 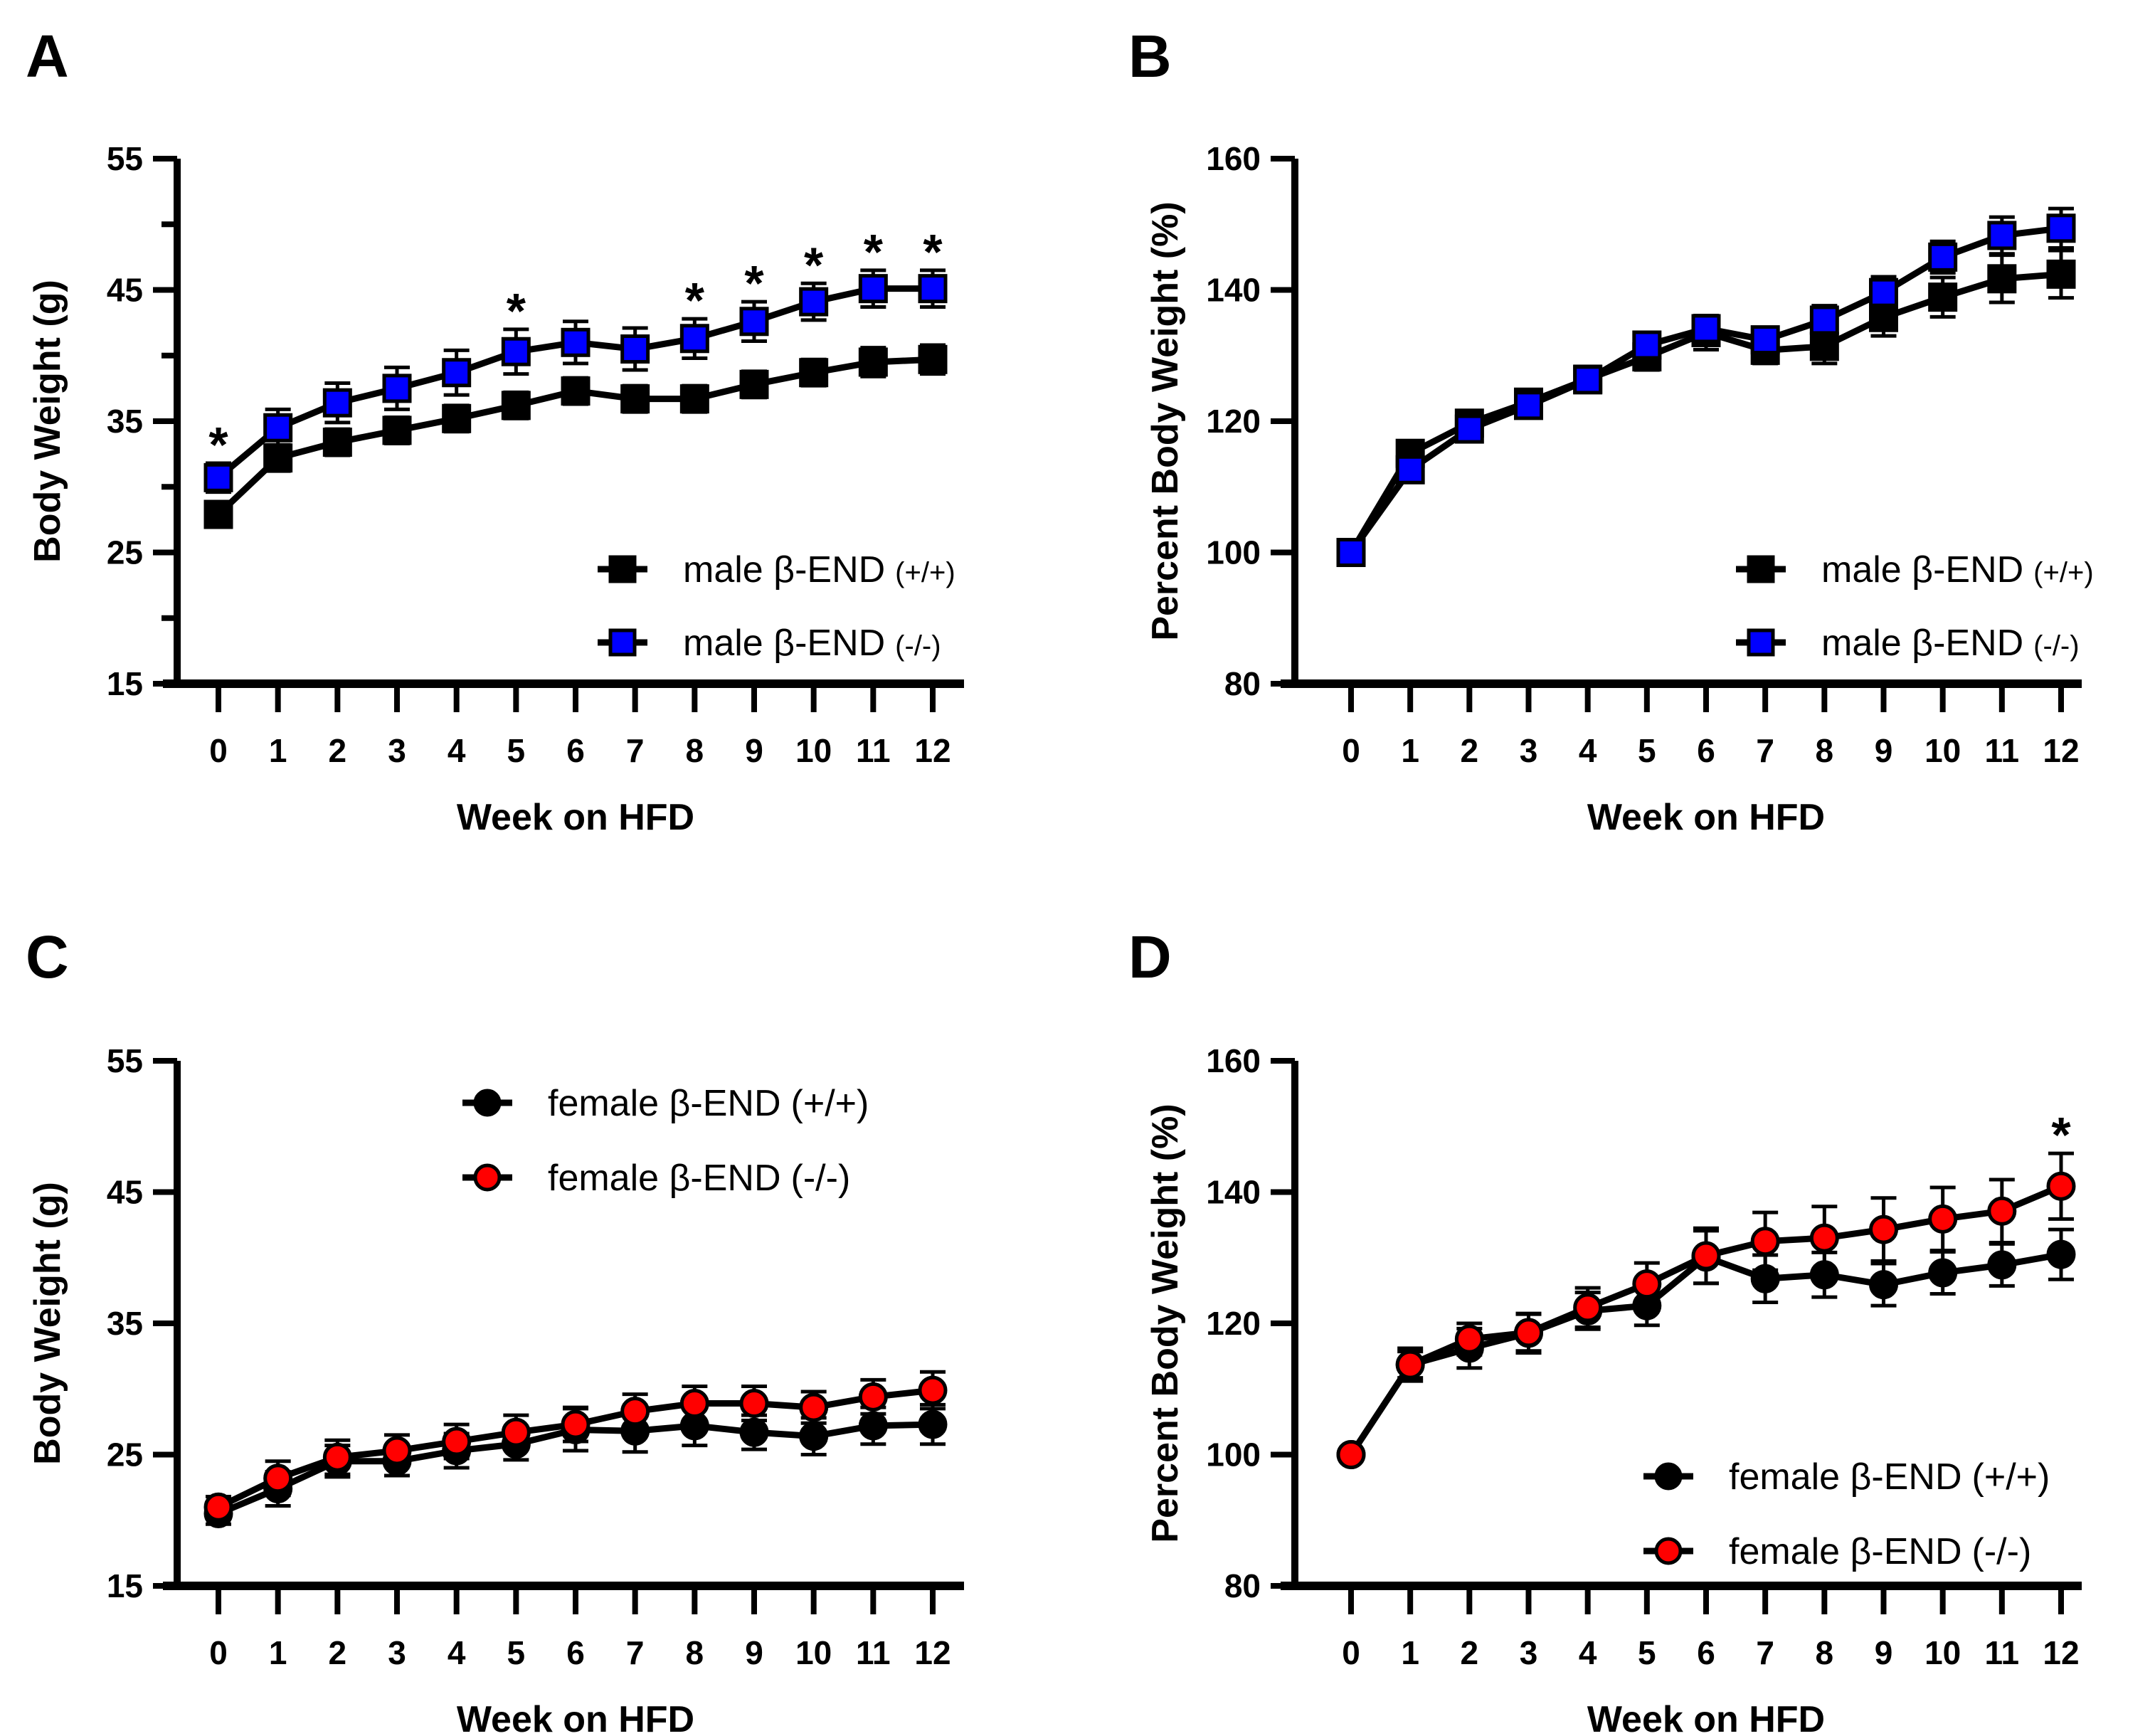 I want to click on x-tick-label: 11, so click(x=2002, y=751).